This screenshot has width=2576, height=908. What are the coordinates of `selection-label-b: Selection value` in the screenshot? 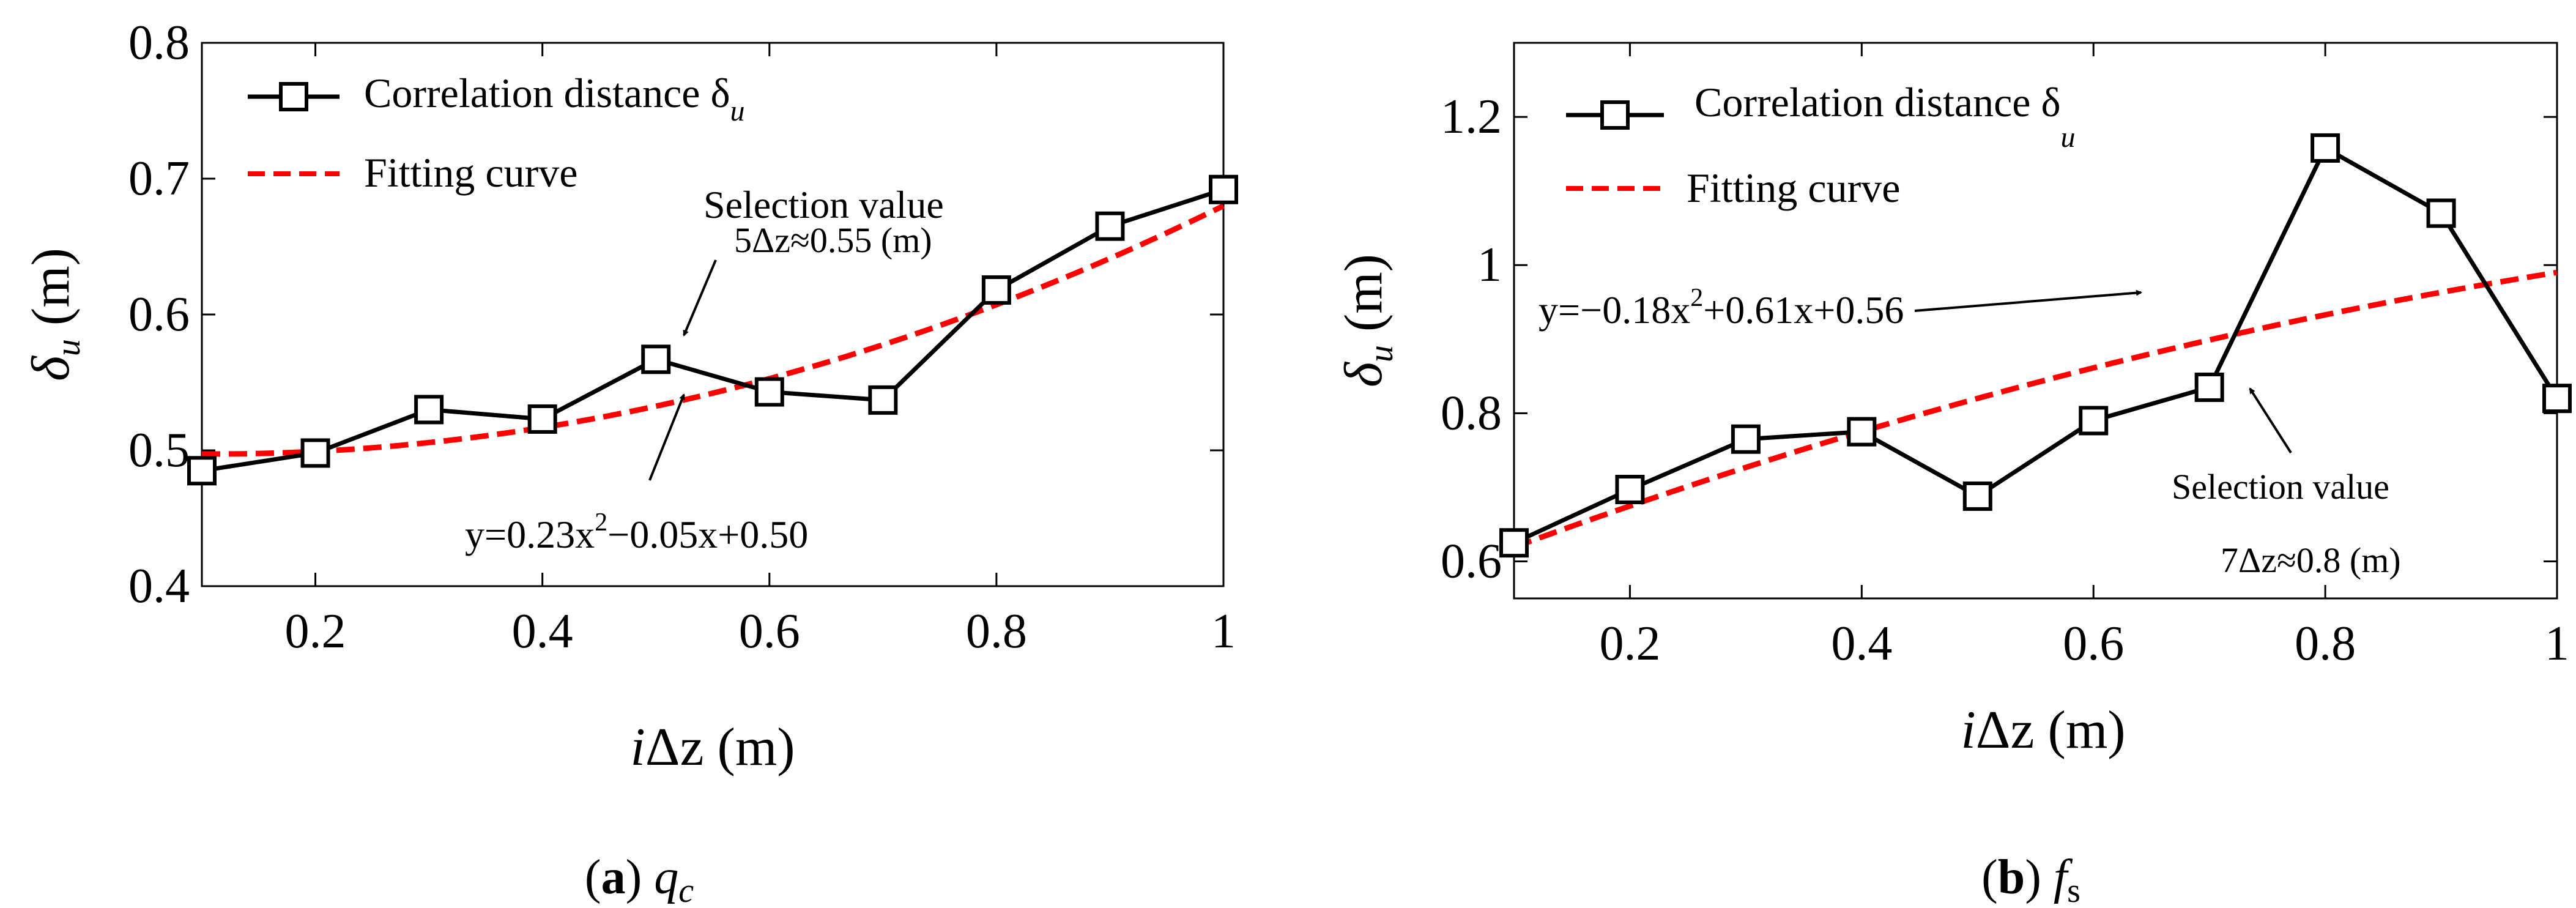 It's located at (2280, 487).